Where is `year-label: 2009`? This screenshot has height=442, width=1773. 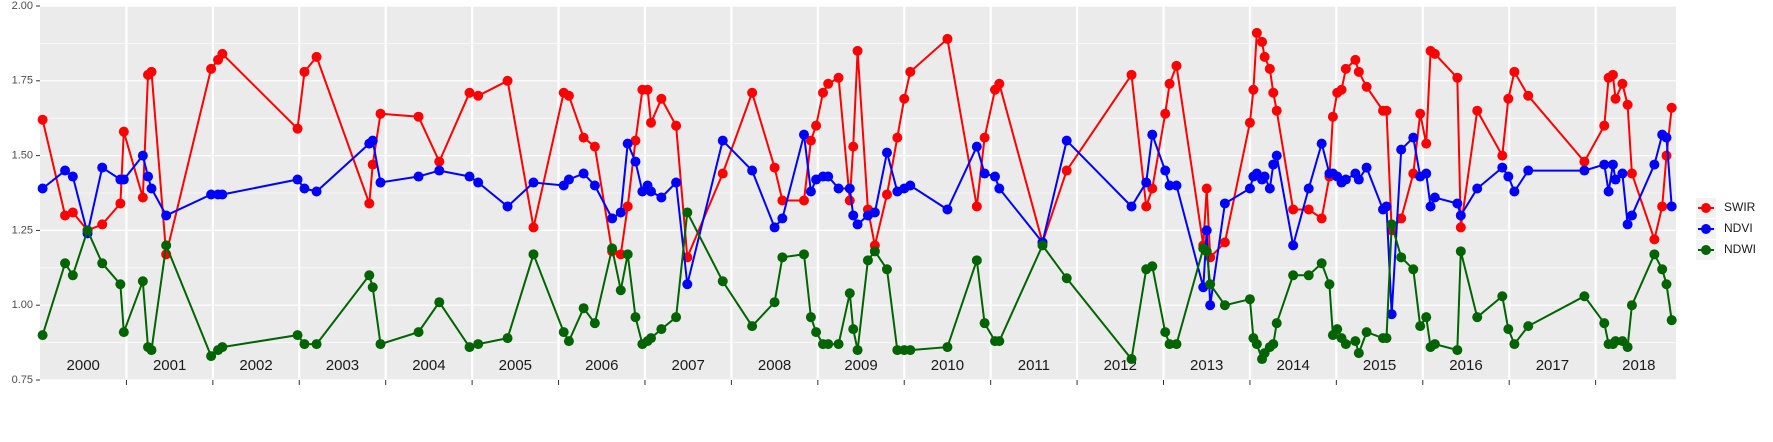 year-label: 2009 is located at coordinates (860, 365).